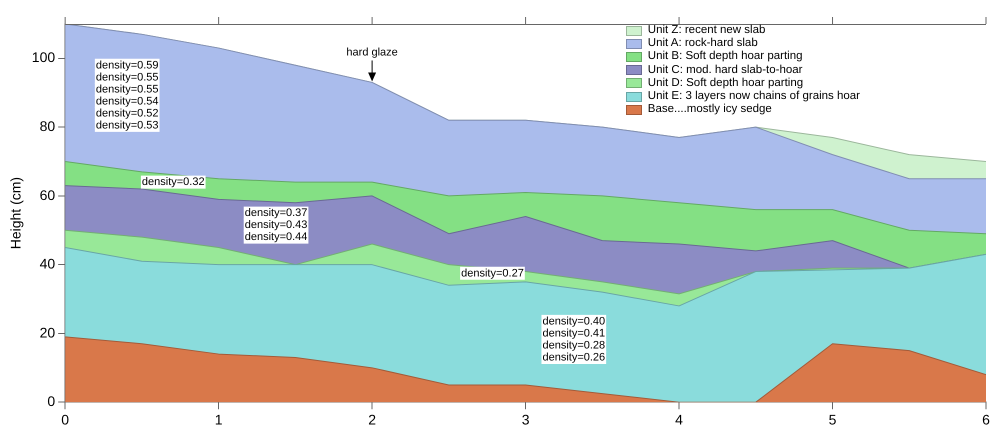  What do you see at coordinates (276, 237) in the screenshot?
I see `annotation: density=0.44` at bounding box center [276, 237].